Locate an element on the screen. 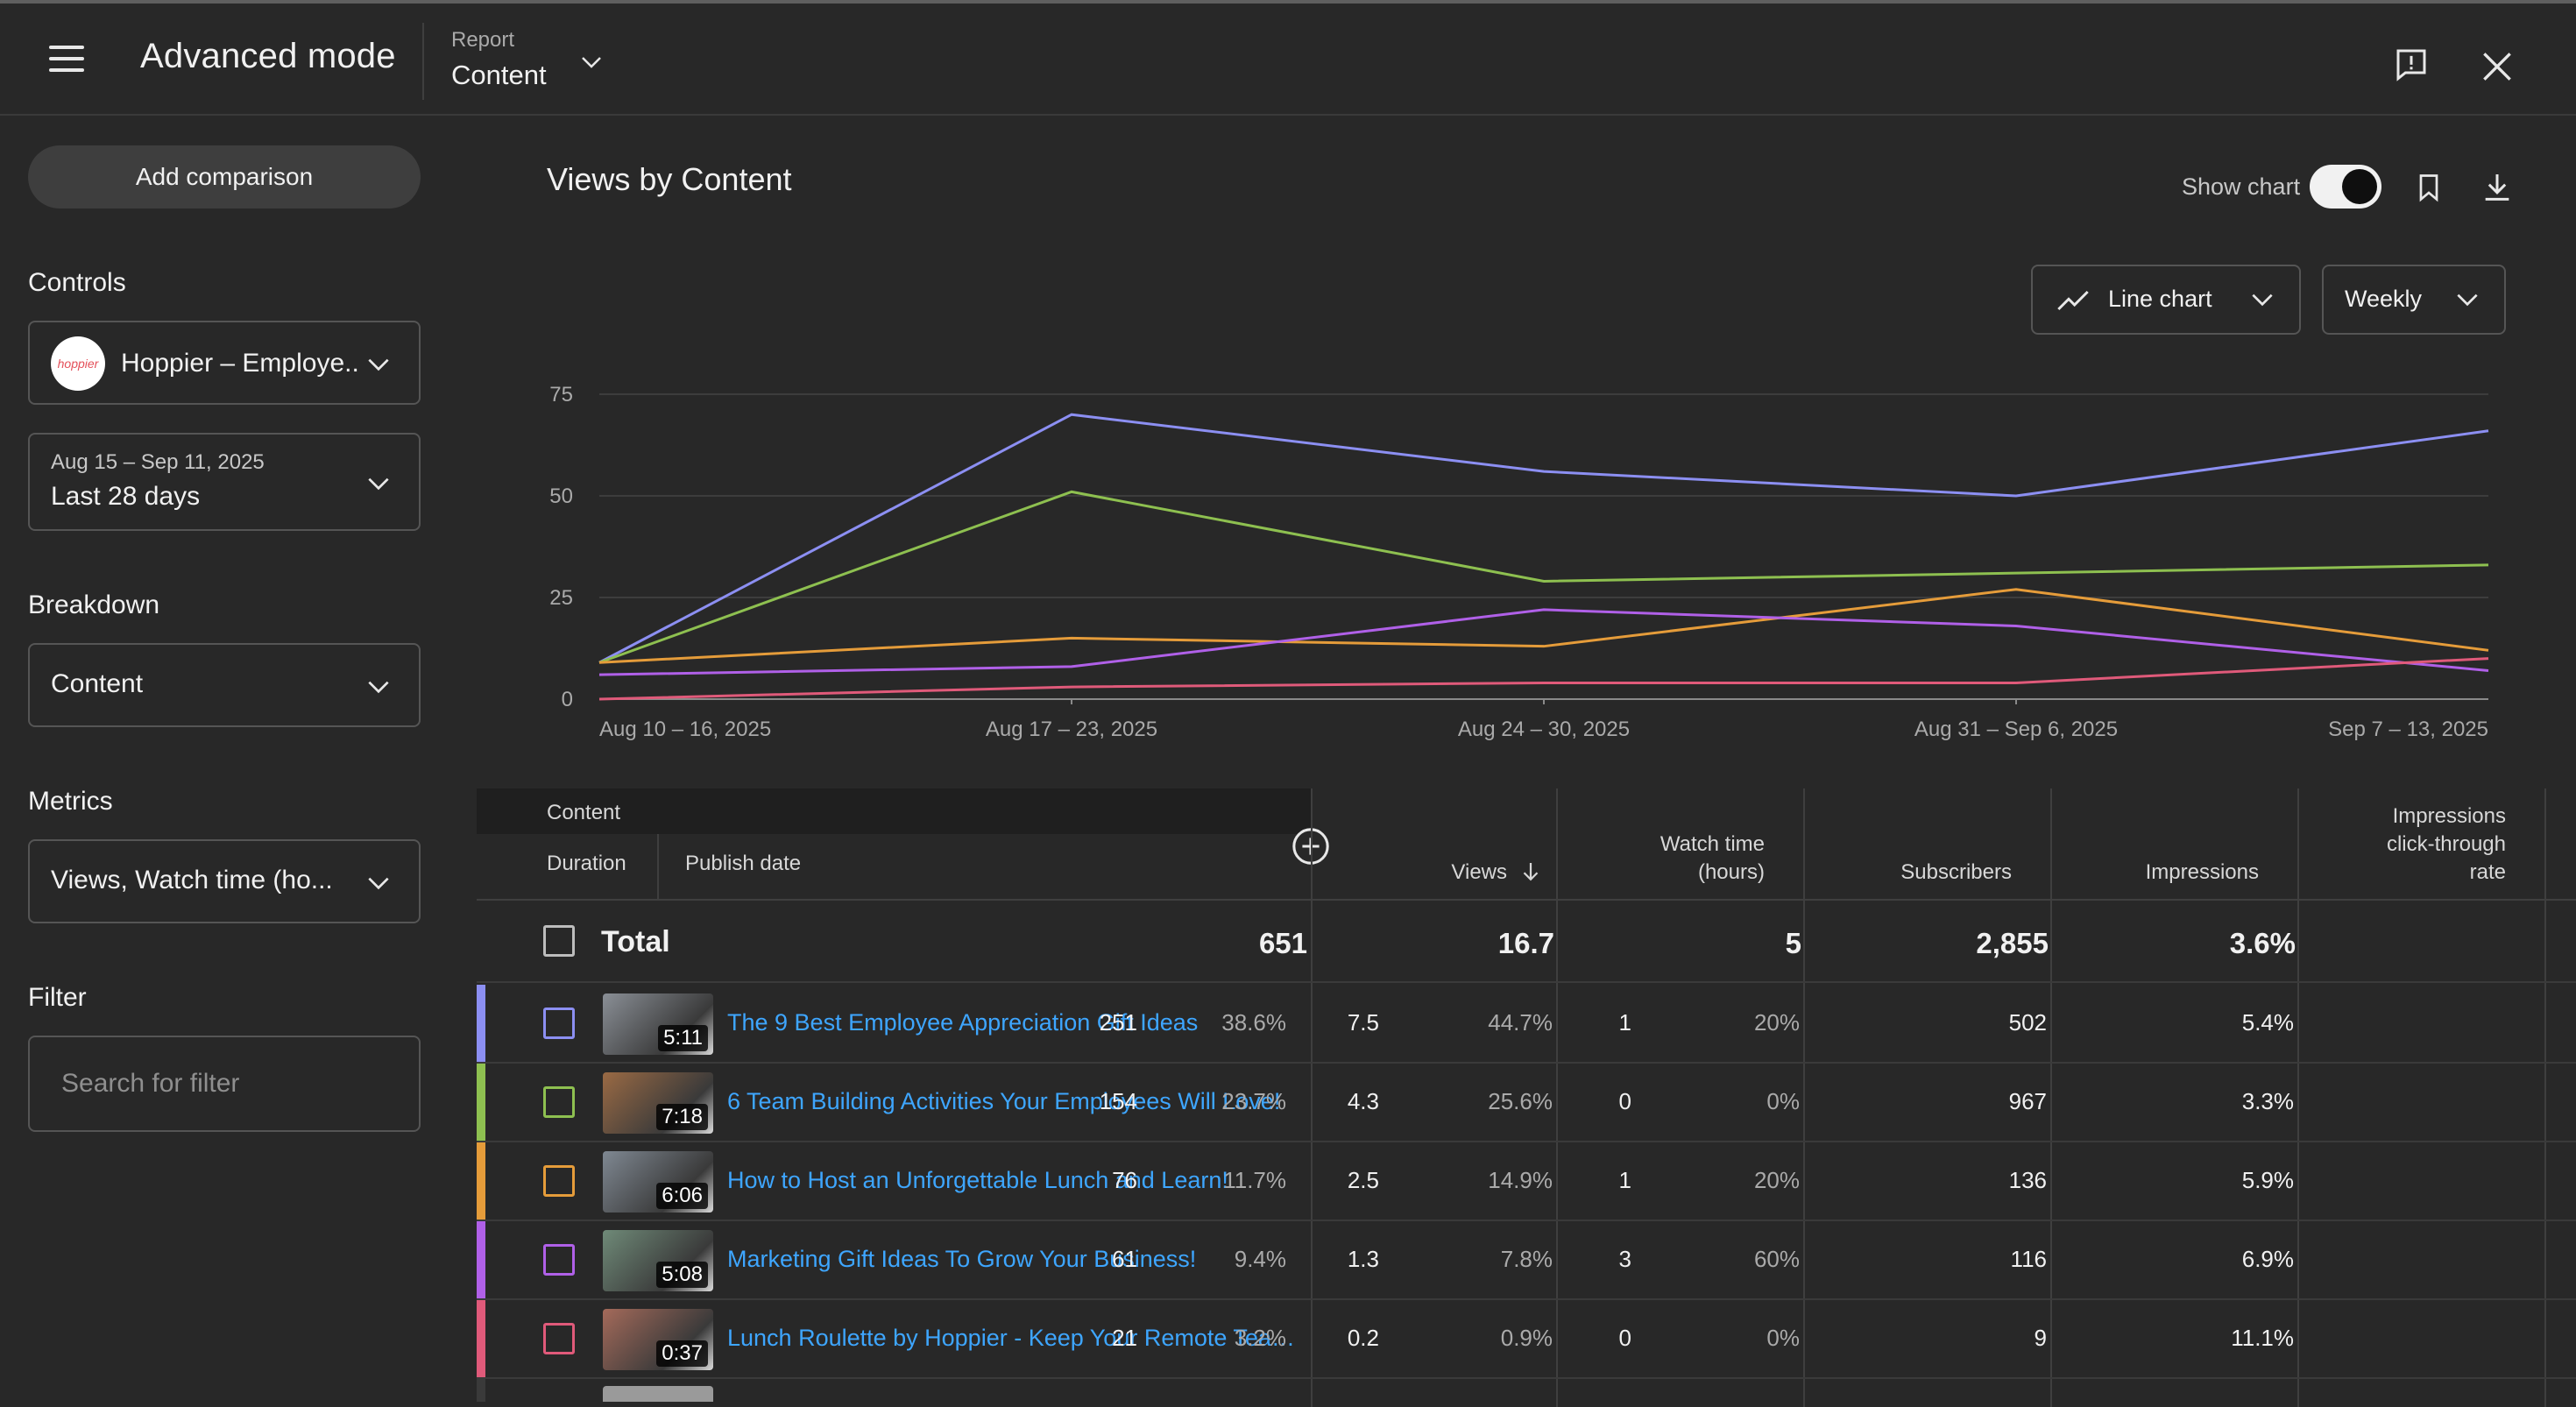 This screenshot has height=1407, width=2576. subscribers-percent: 60% is located at coordinates (1776, 1259).